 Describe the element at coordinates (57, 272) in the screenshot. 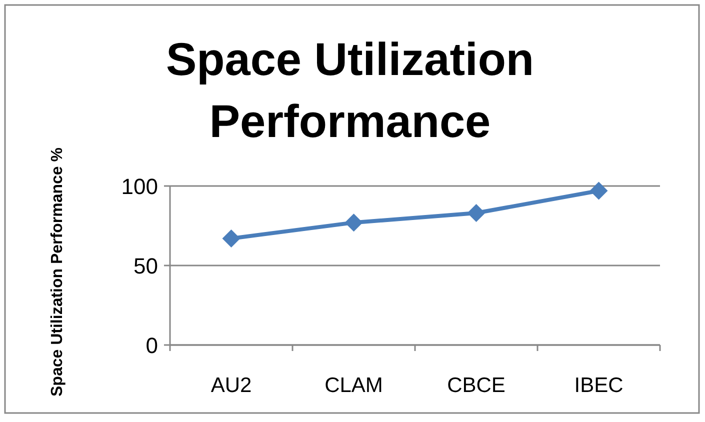

I see `y-axis-title: Space Utilization Performance %` at that location.